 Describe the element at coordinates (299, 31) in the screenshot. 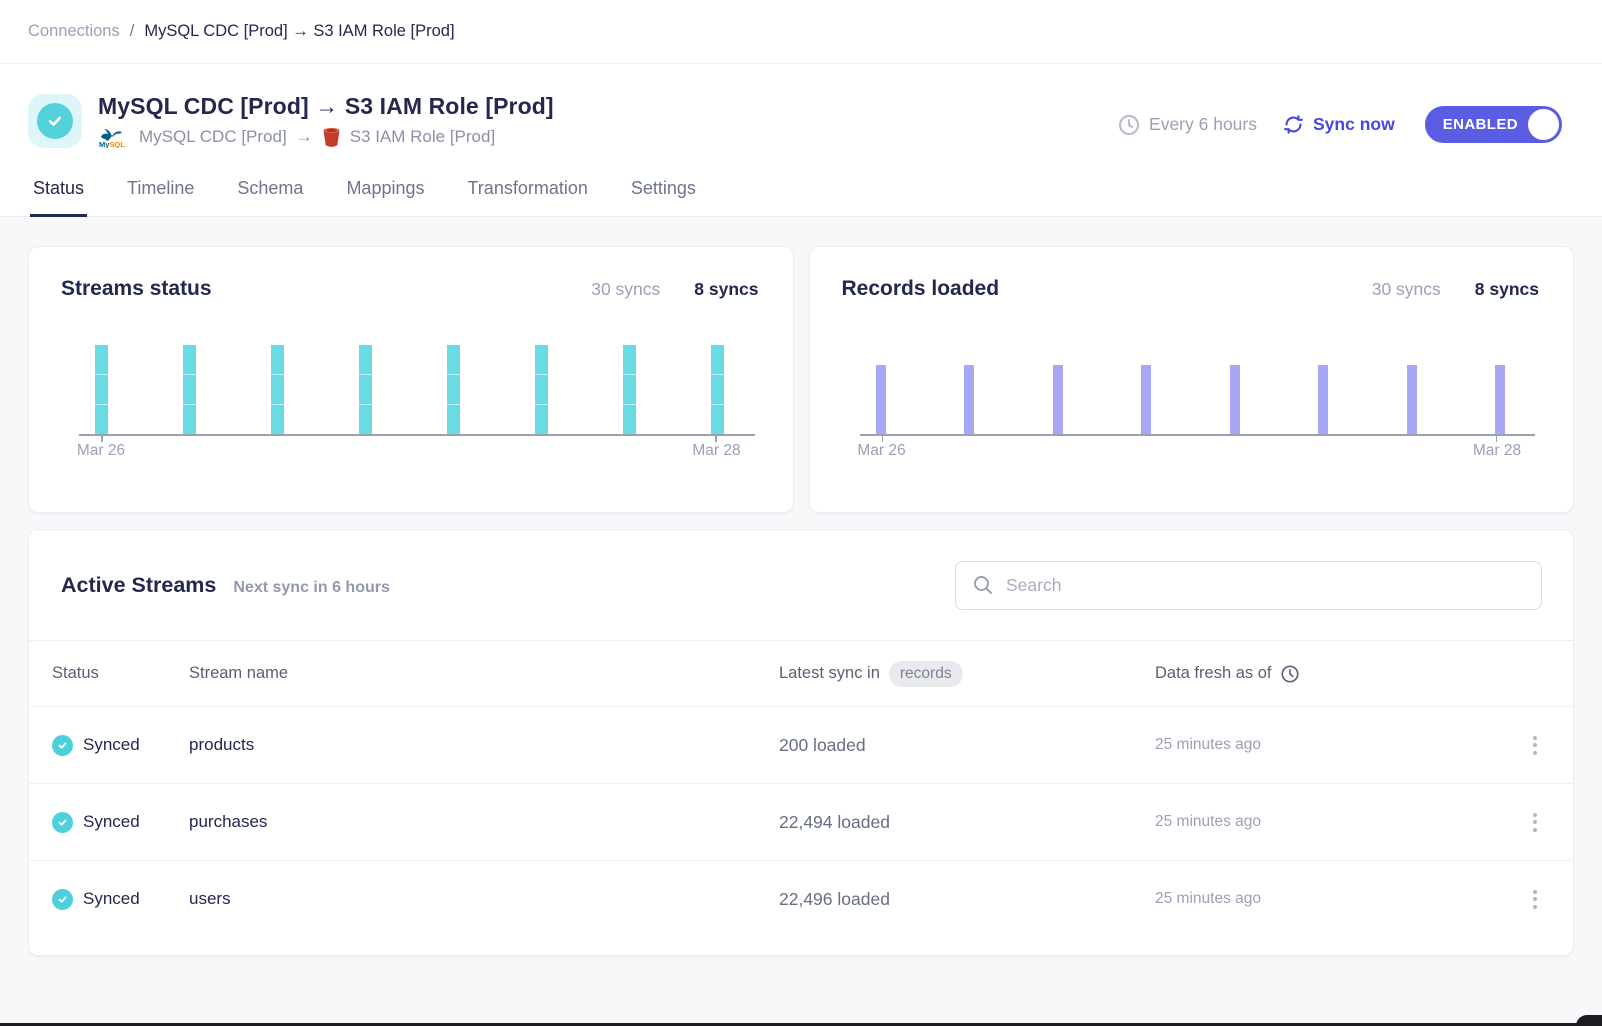

I see `breadcrumb-current: MySQL CDC [Prod] → S3 IAM Role [Prod]` at that location.